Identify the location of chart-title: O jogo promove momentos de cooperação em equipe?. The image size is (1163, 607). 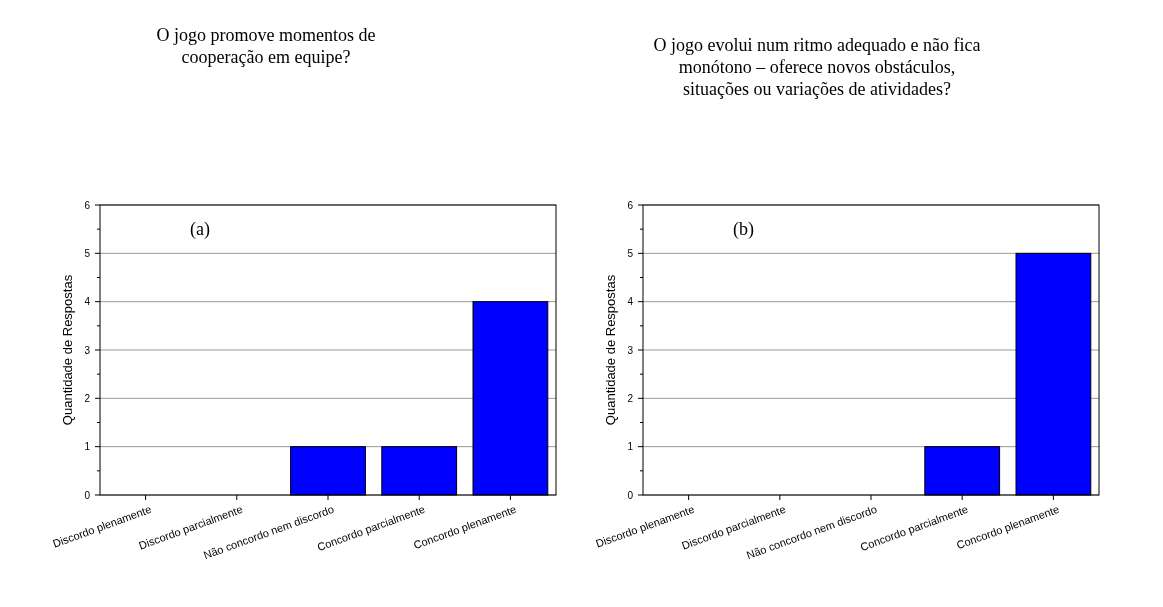
(266, 46).